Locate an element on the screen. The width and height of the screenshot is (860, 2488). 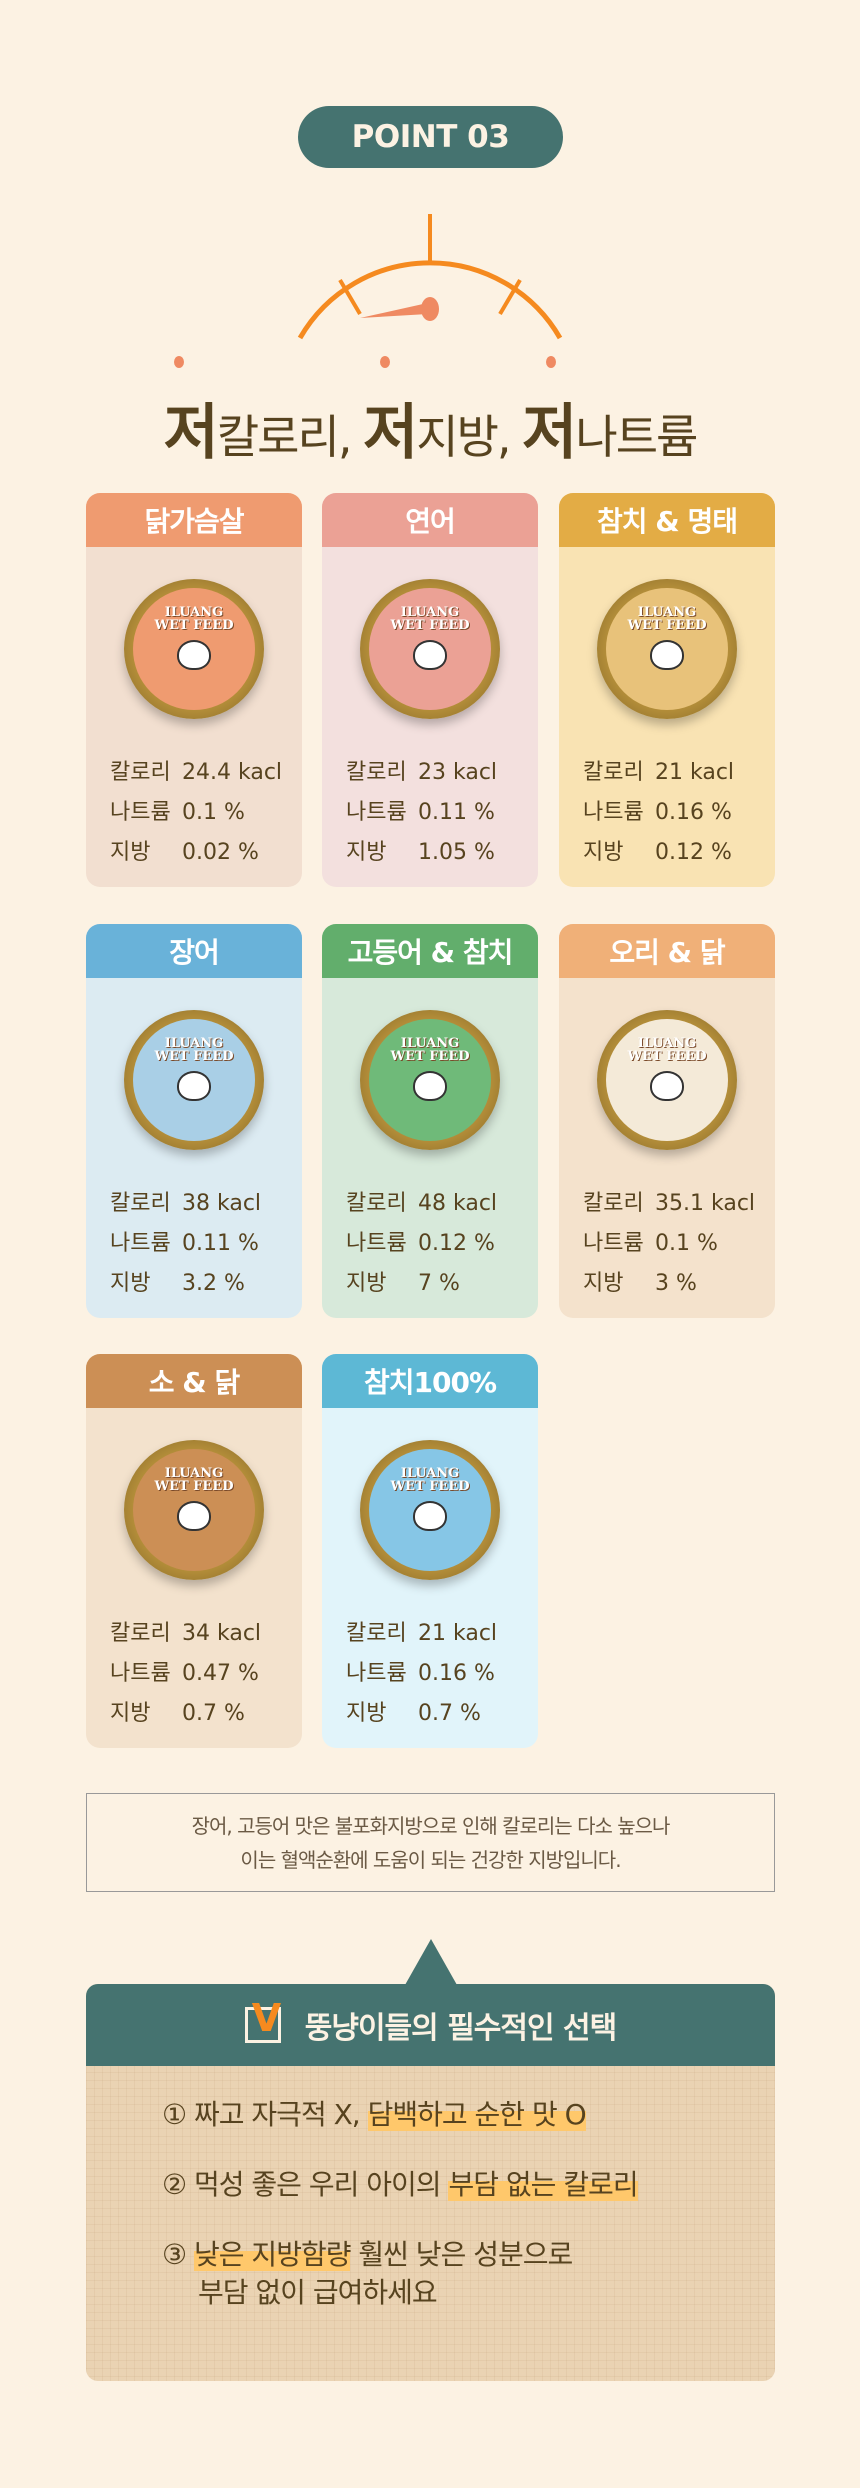
product-name: 닭가슴살 is located at coordinates (194, 520).